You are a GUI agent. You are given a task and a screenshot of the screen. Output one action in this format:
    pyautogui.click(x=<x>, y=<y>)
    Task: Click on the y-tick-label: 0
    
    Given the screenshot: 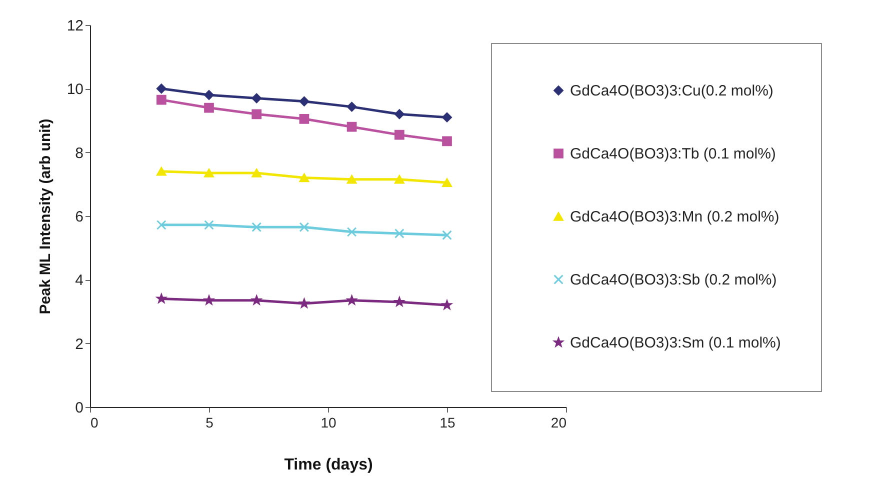 What is the action you would take?
    pyautogui.click(x=79, y=408)
    